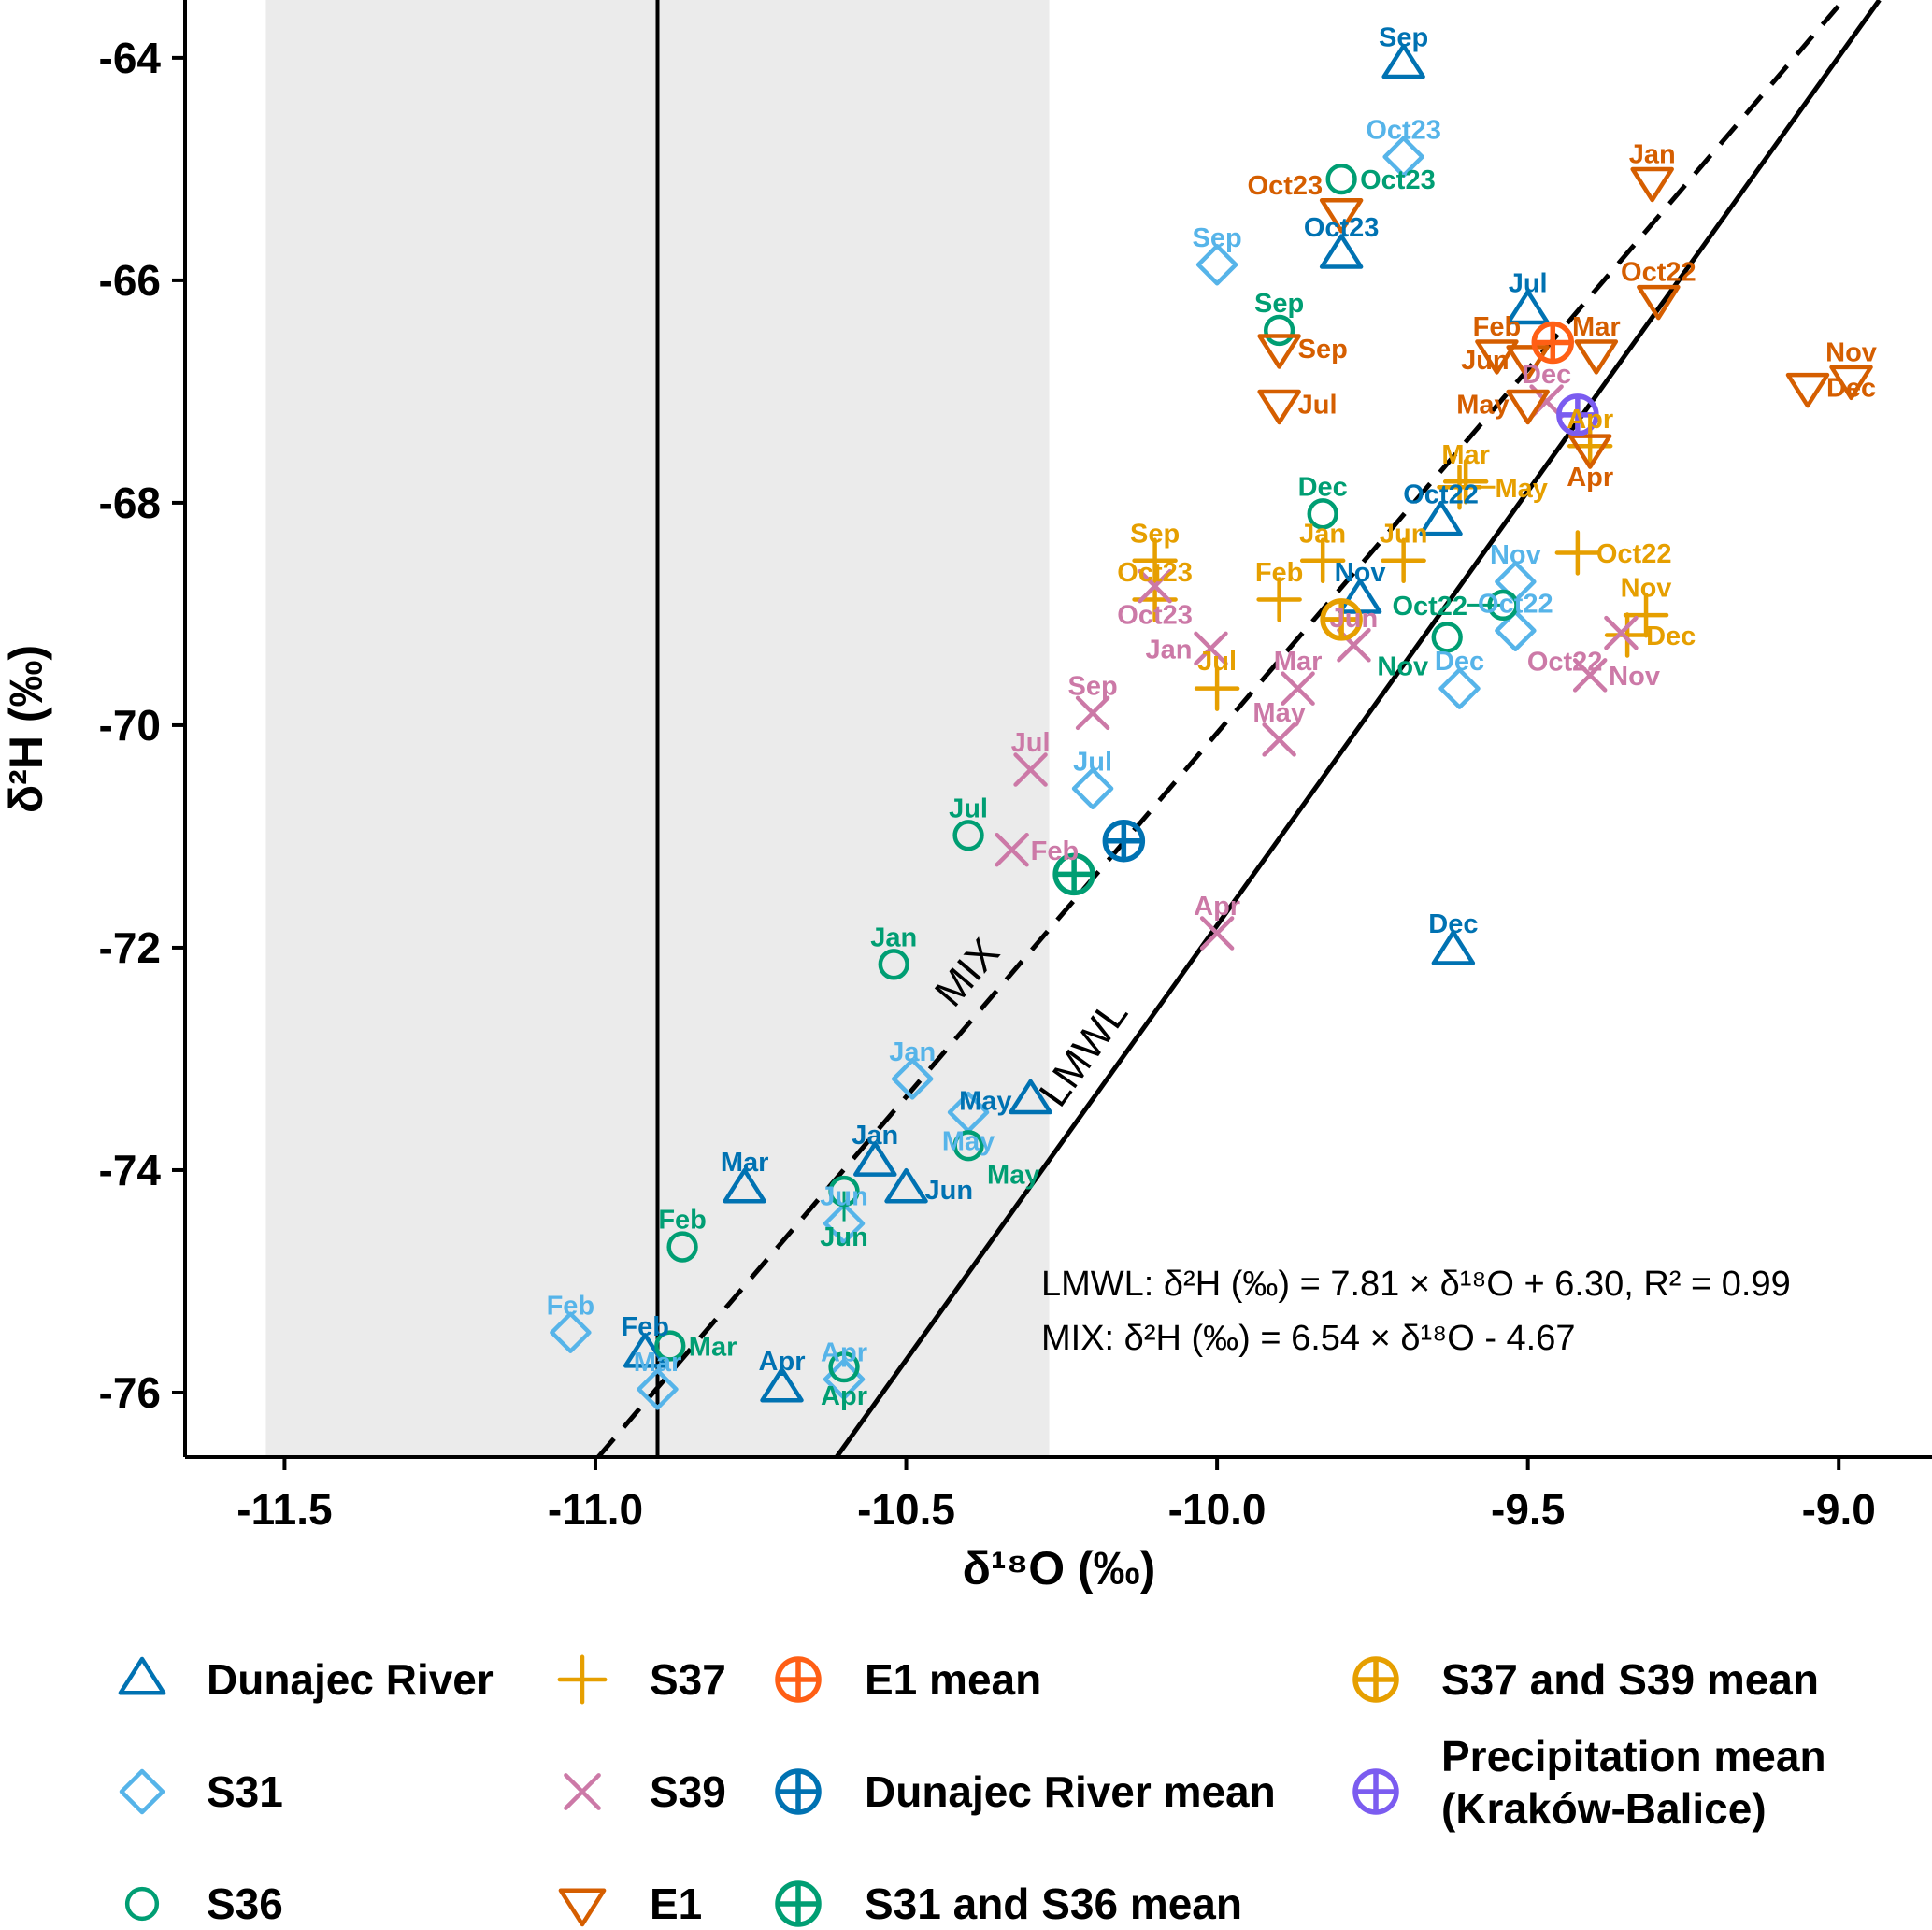 The width and height of the screenshot is (1932, 1930). I want to click on s31-point-label: Oct22, so click(1515, 604).